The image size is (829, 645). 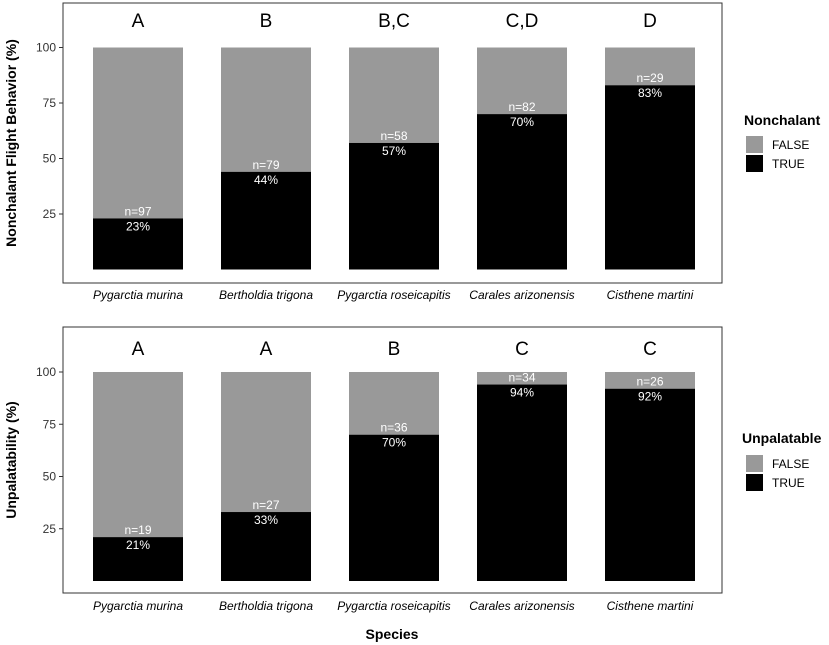 I want to click on legend-nonchalant: Nonchalant FALSE TRUE, so click(x=782, y=142).